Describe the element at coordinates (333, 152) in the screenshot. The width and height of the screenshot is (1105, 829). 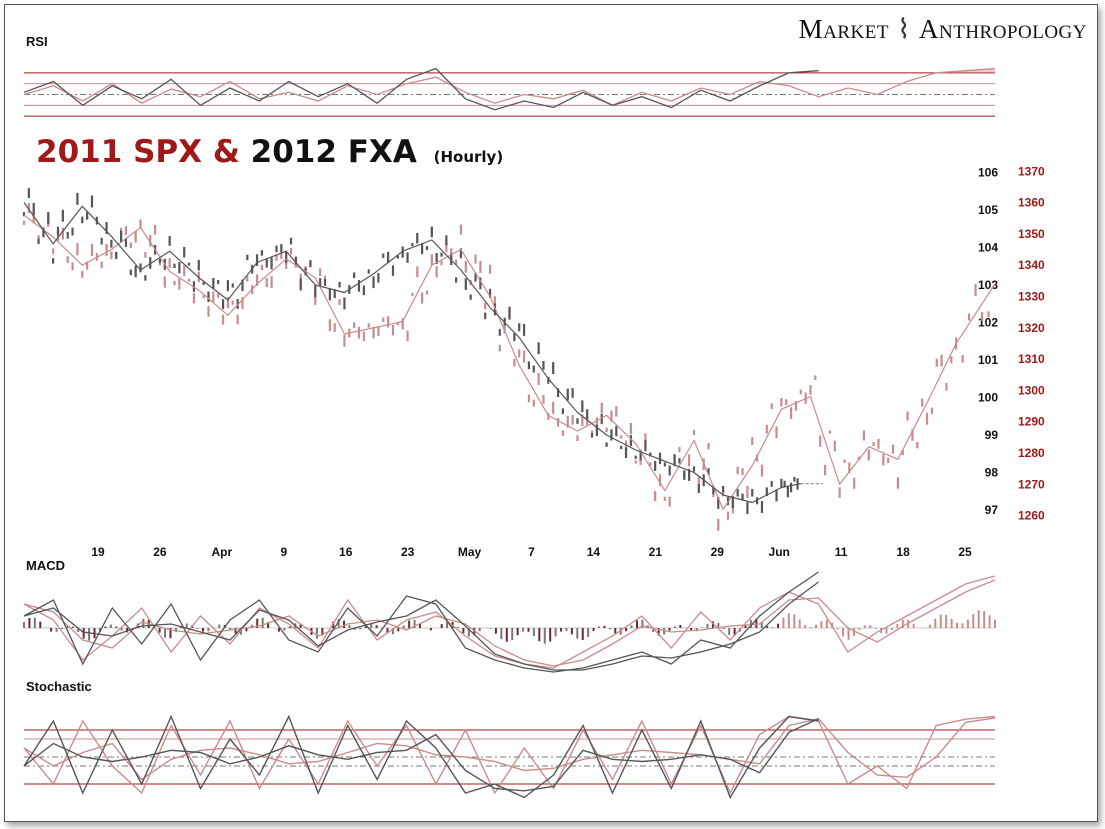
I see `title-fxa: 2012 FXA` at that location.